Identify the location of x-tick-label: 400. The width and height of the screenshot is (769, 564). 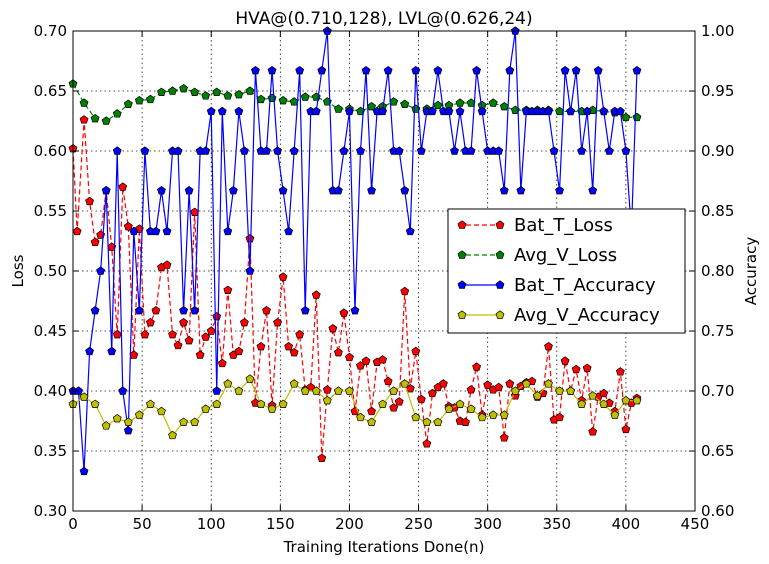
(626, 524).